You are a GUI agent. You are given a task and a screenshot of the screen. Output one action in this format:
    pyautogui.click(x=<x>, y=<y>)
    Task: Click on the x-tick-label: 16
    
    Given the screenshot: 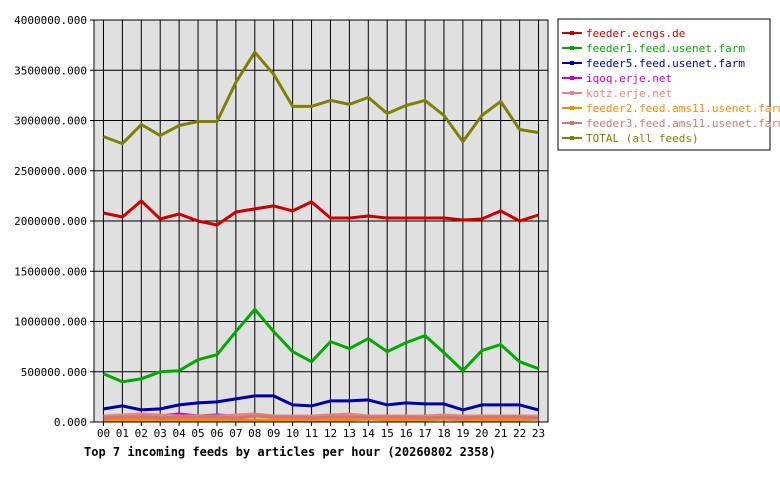 What is the action you would take?
    pyautogui.click(x=406, y=433)
    